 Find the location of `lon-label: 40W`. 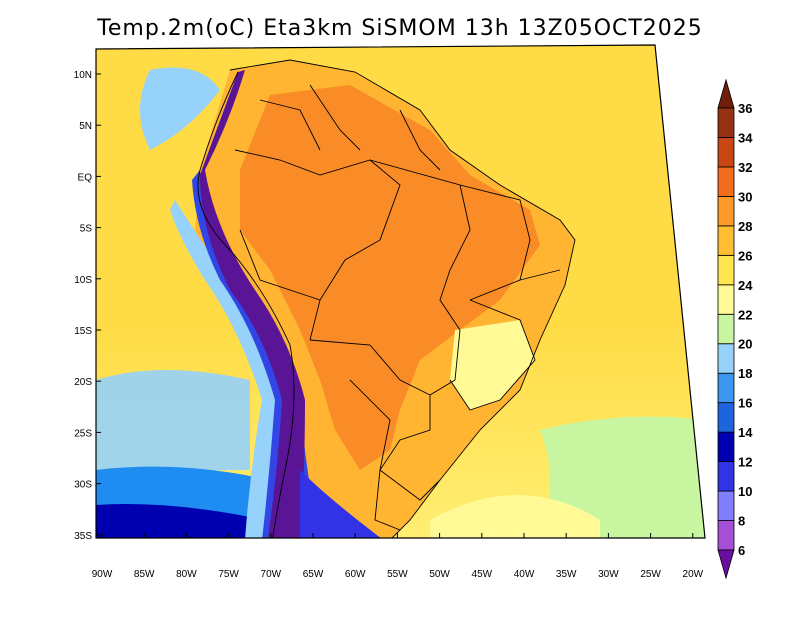

lon-label: 40W is located at coordinates (524, 574).